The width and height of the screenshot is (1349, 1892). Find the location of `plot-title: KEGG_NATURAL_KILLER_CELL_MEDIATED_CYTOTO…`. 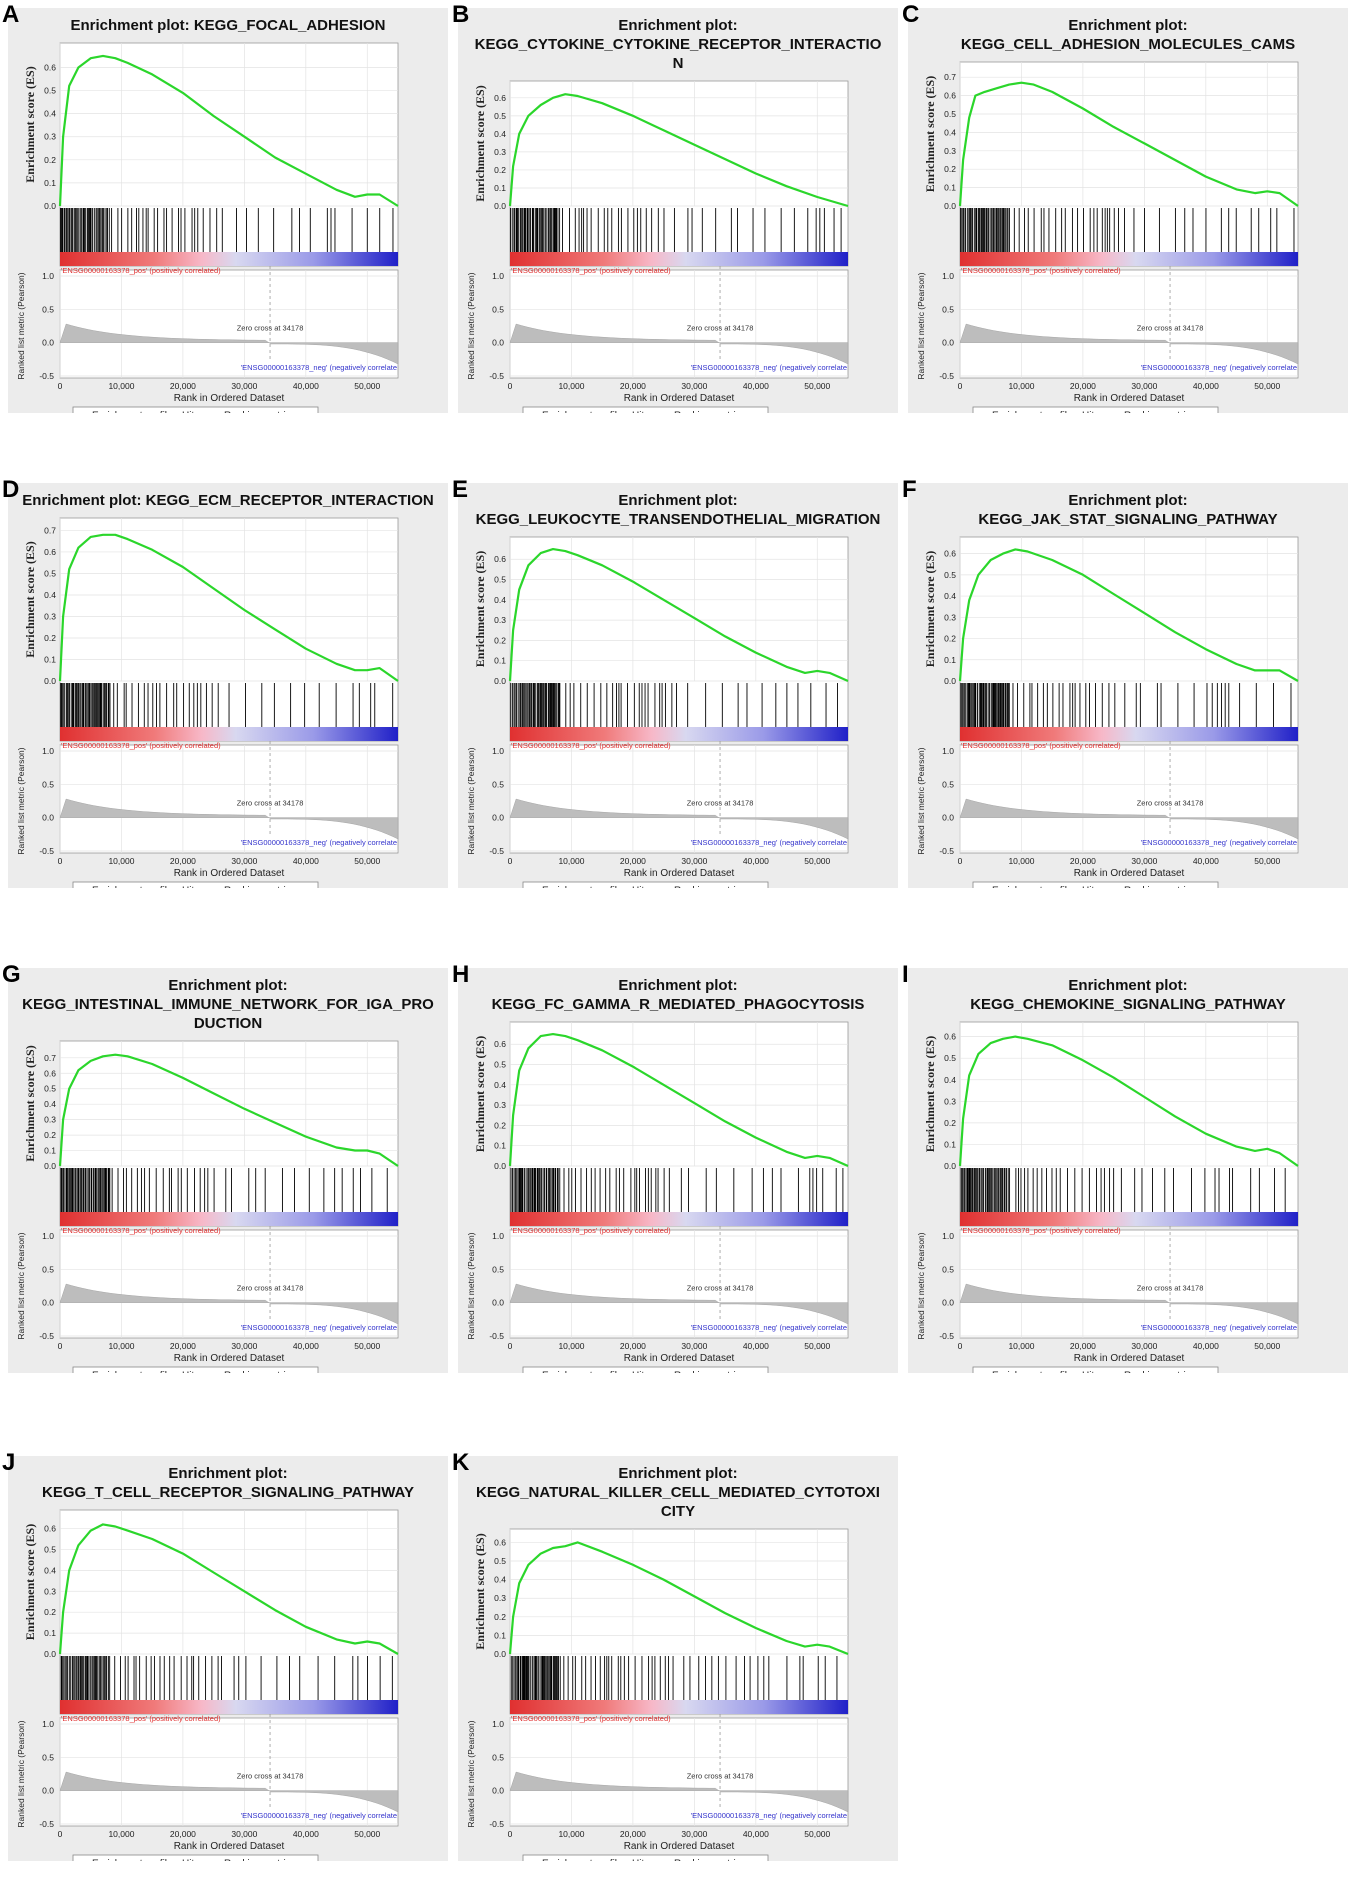

plot-title: KEGG_NATURAL_KILLER_CELL_MEDIATED_CYTOTO… is located at coordinates (678, 1492).